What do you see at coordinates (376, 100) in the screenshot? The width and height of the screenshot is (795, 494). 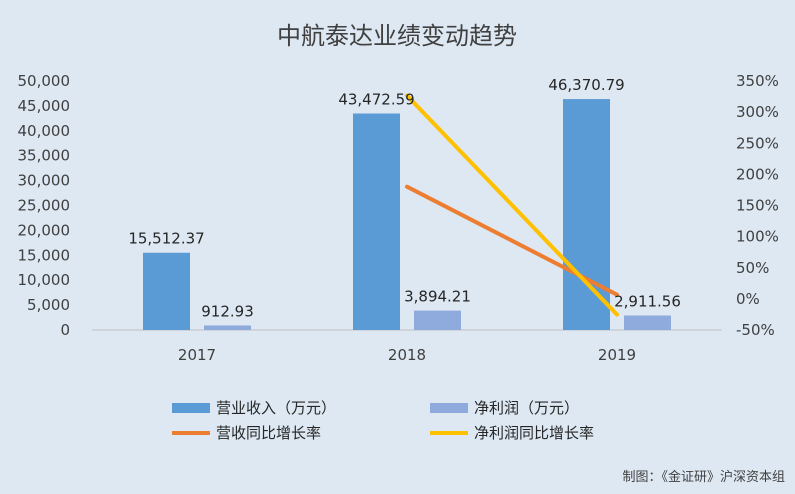 I see `data-label: 43,472.59` at bounding box center [376, 100].